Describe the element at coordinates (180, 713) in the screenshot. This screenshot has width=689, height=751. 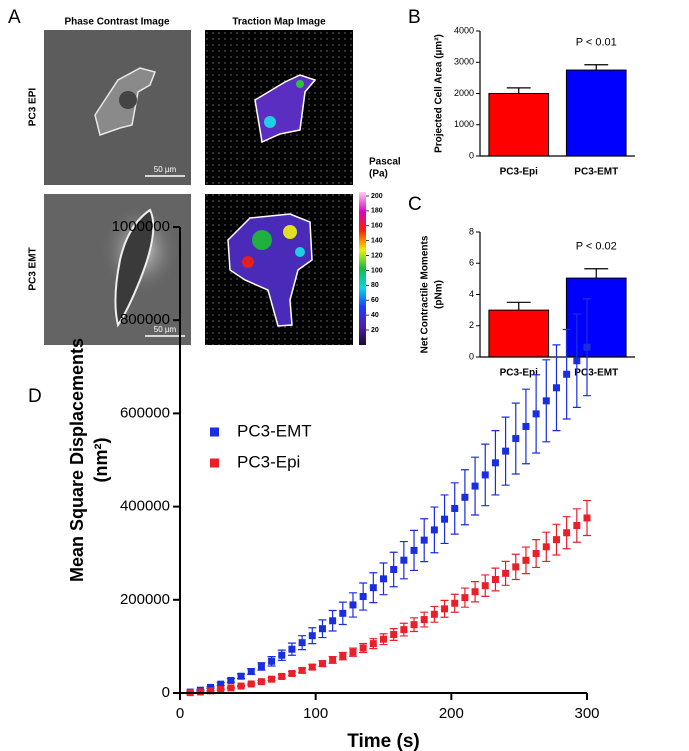
I see `x-tick-label: 0` at that location.